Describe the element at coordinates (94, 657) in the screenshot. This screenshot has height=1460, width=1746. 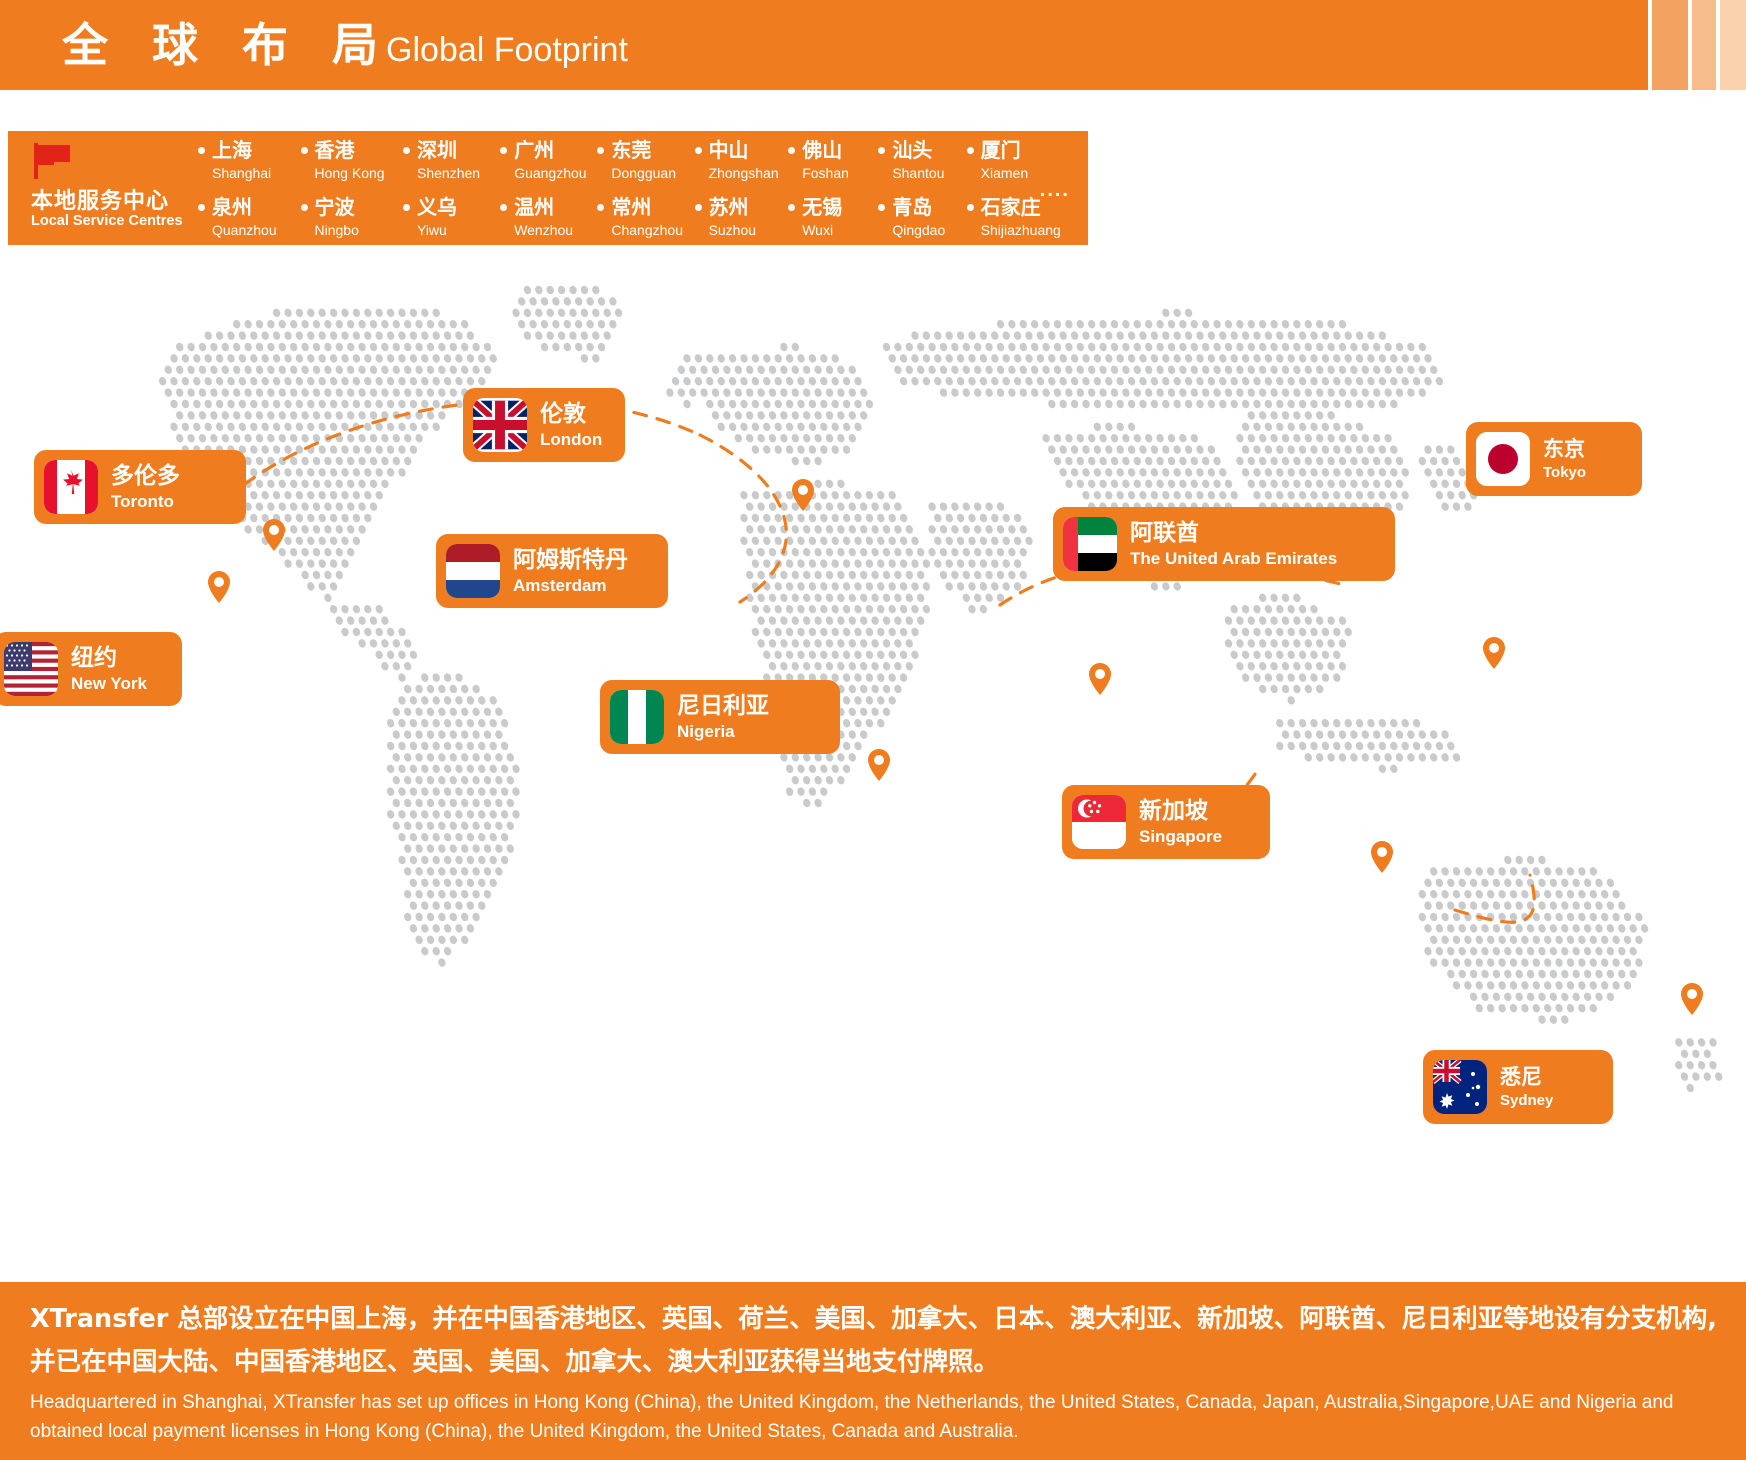
I see `city-card-label-cn: 纽约` at that location.